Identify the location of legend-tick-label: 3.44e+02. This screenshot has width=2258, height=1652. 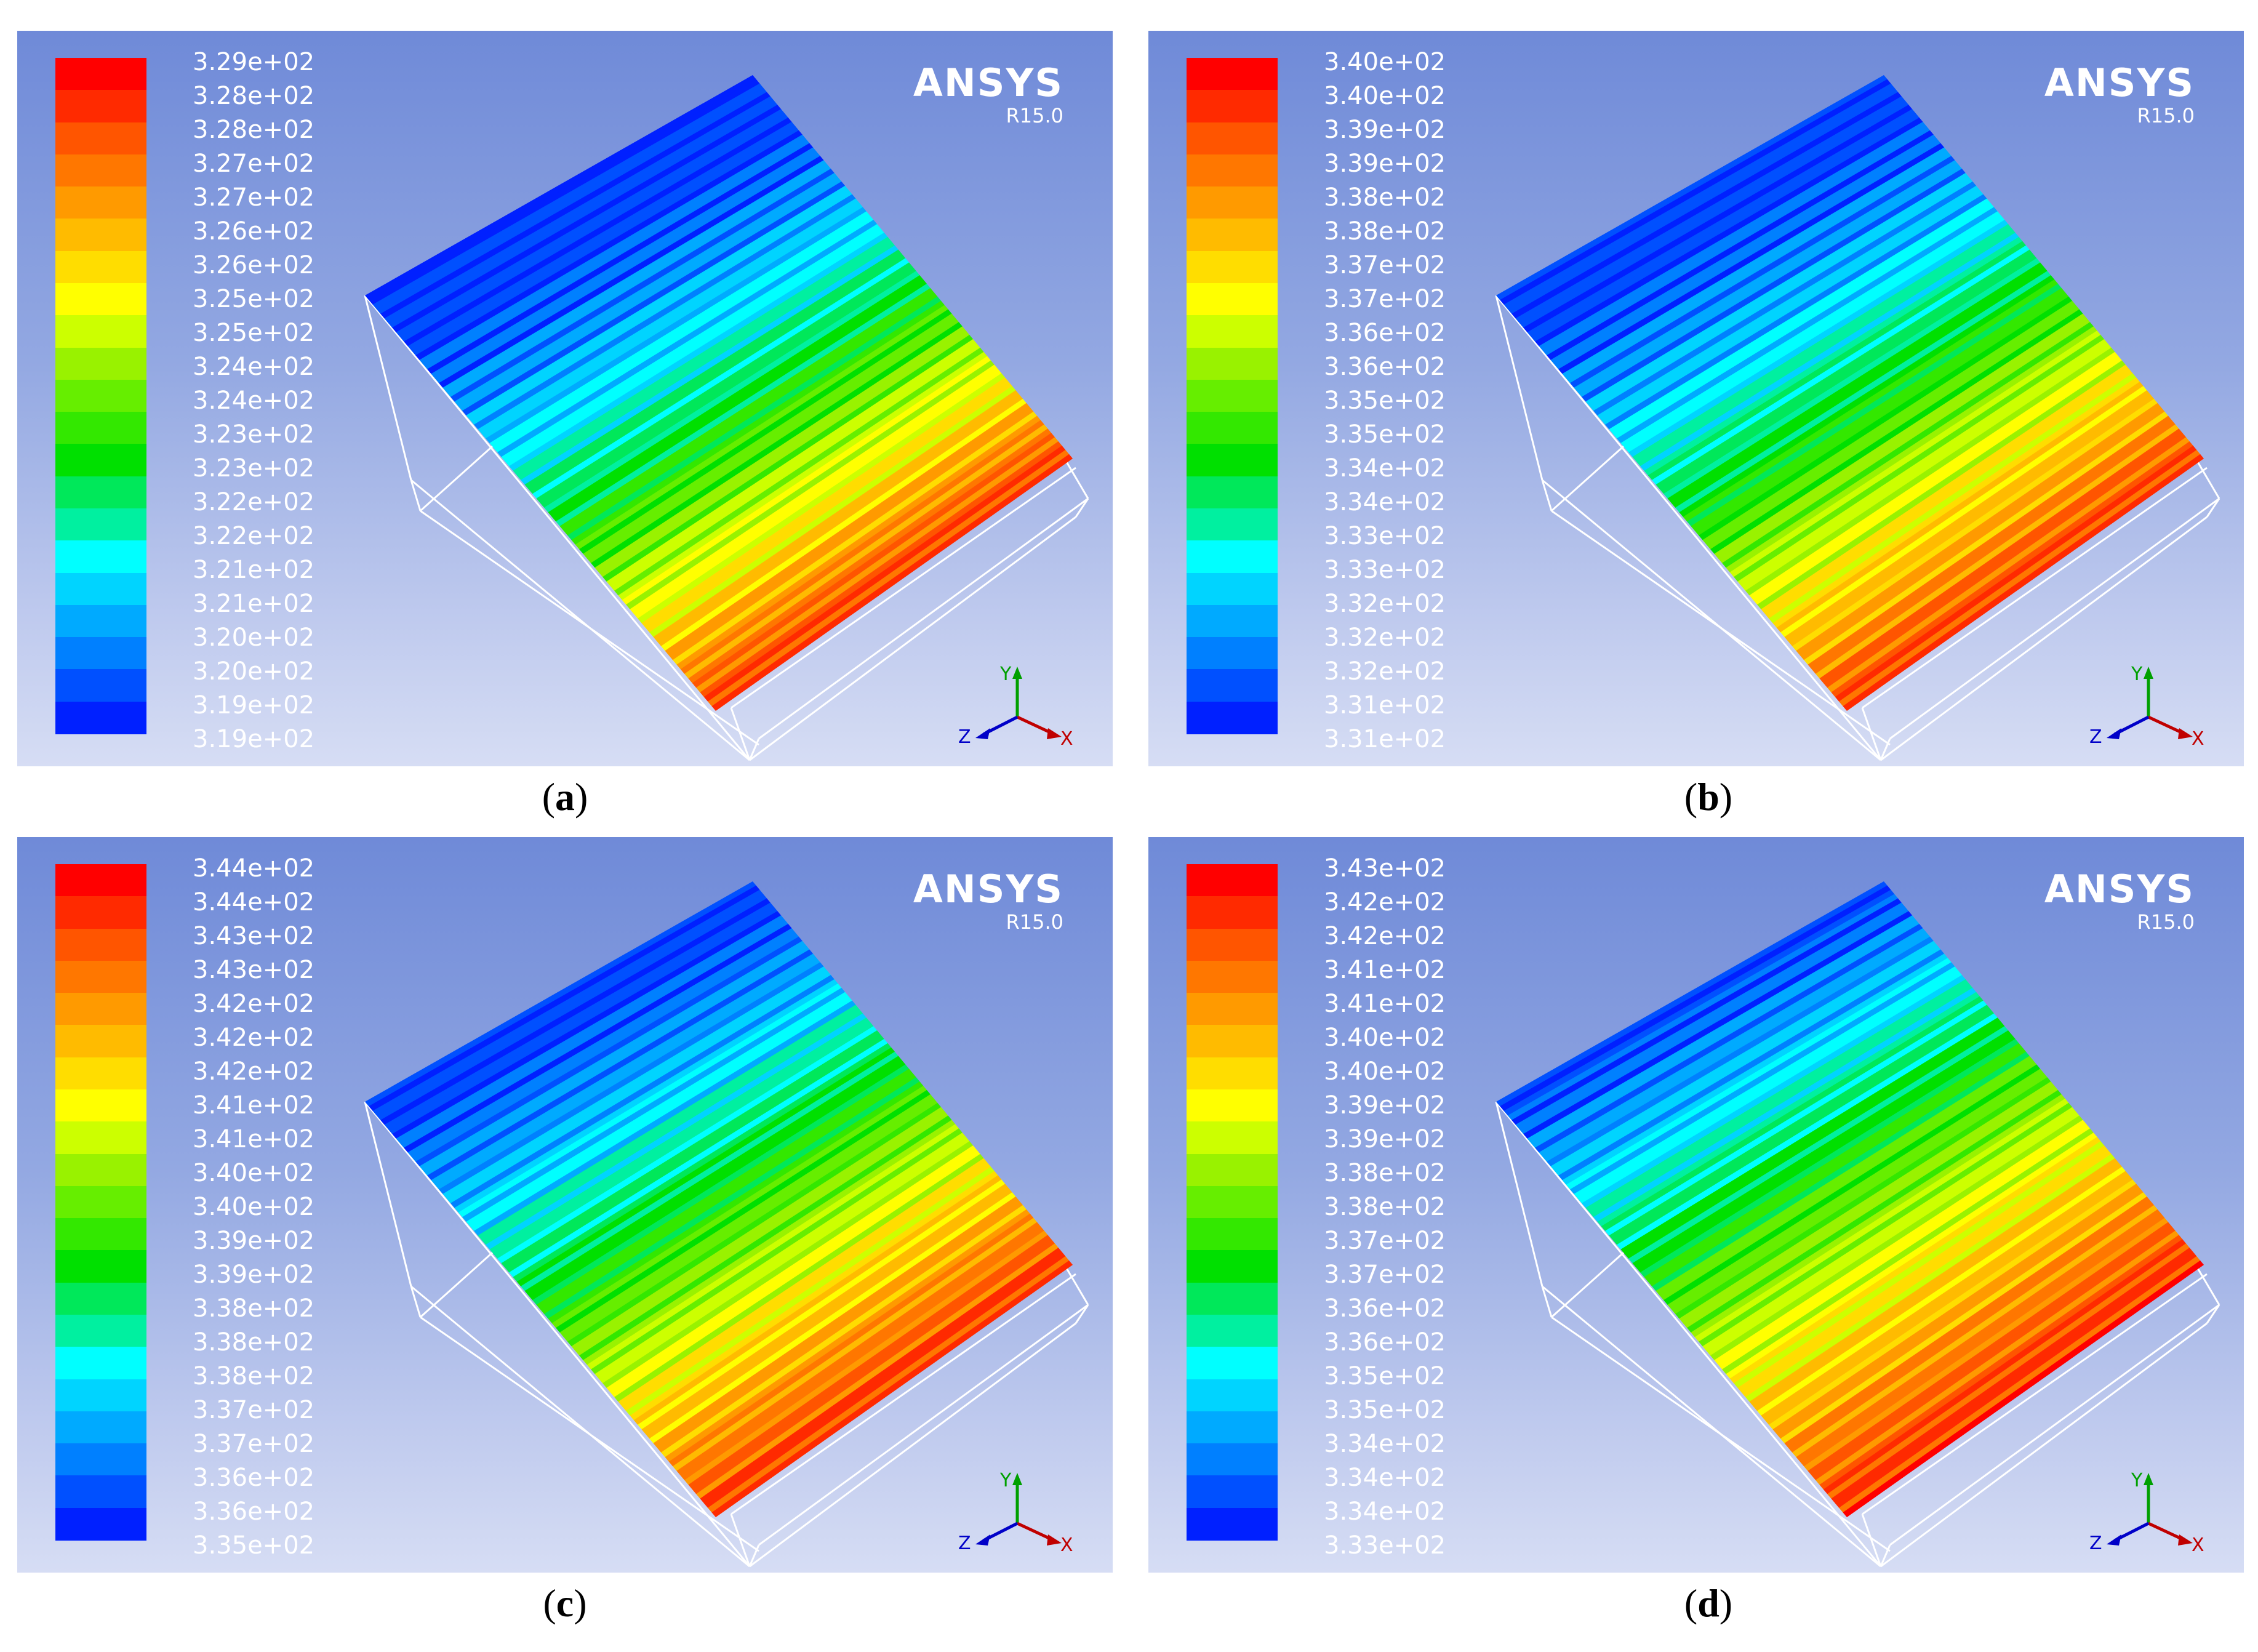
(254, 902).